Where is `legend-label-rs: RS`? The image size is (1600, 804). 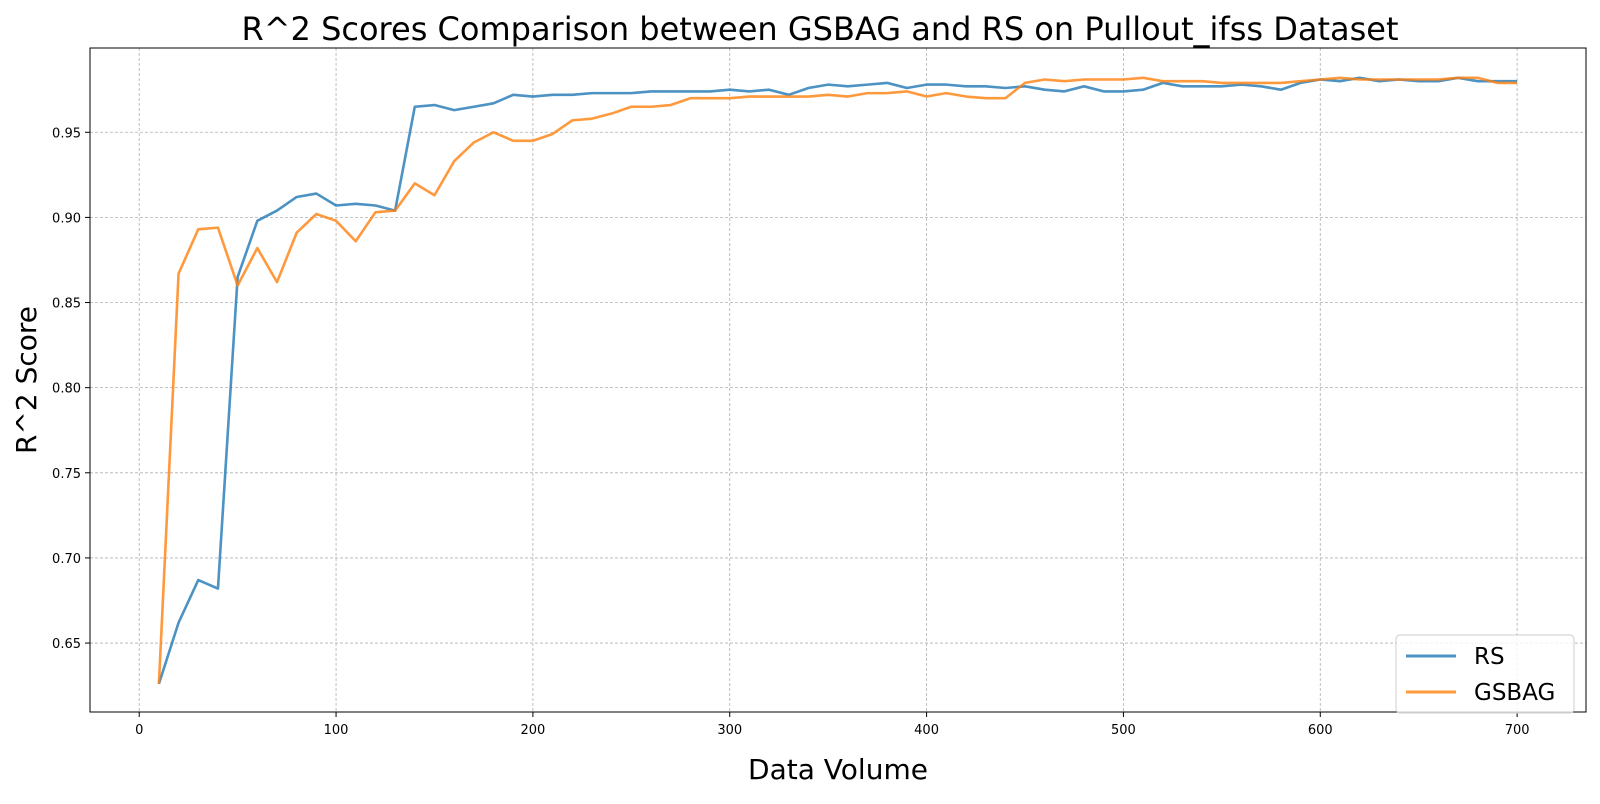
legend-label-rs: RS is located at coordinates (1489, 657).